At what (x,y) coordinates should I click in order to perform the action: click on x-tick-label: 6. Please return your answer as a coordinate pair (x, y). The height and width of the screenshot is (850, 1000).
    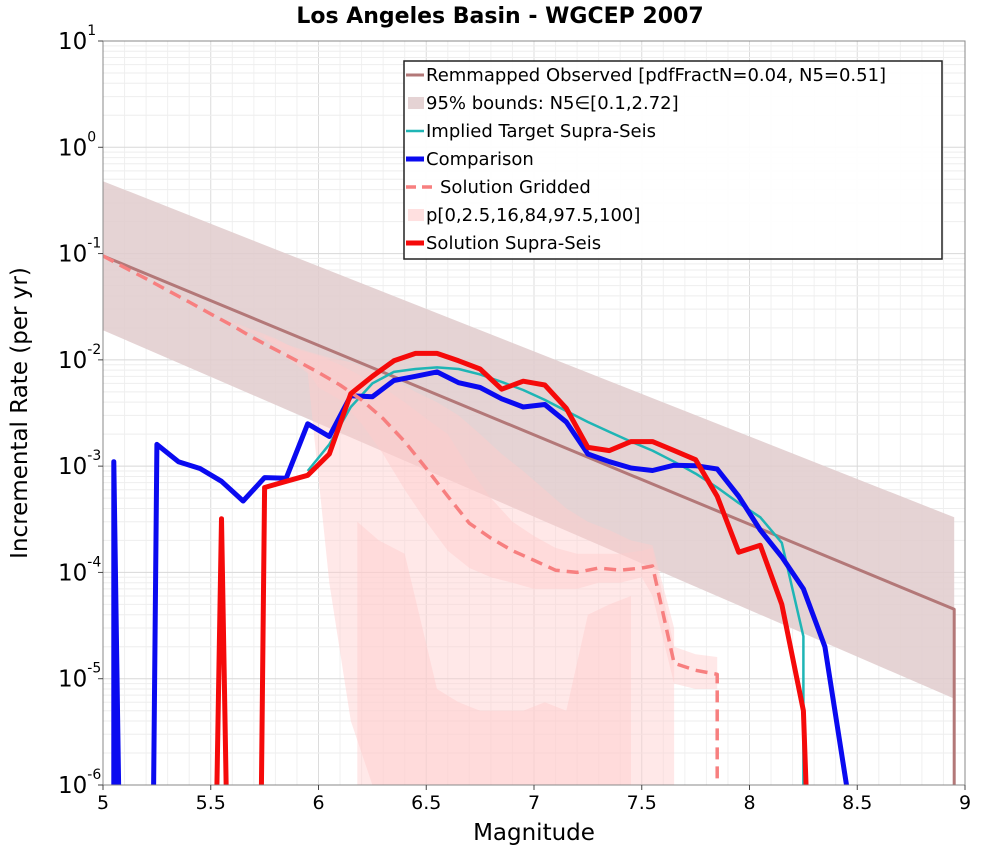
    Looking at the image, I should click on (318, 803).